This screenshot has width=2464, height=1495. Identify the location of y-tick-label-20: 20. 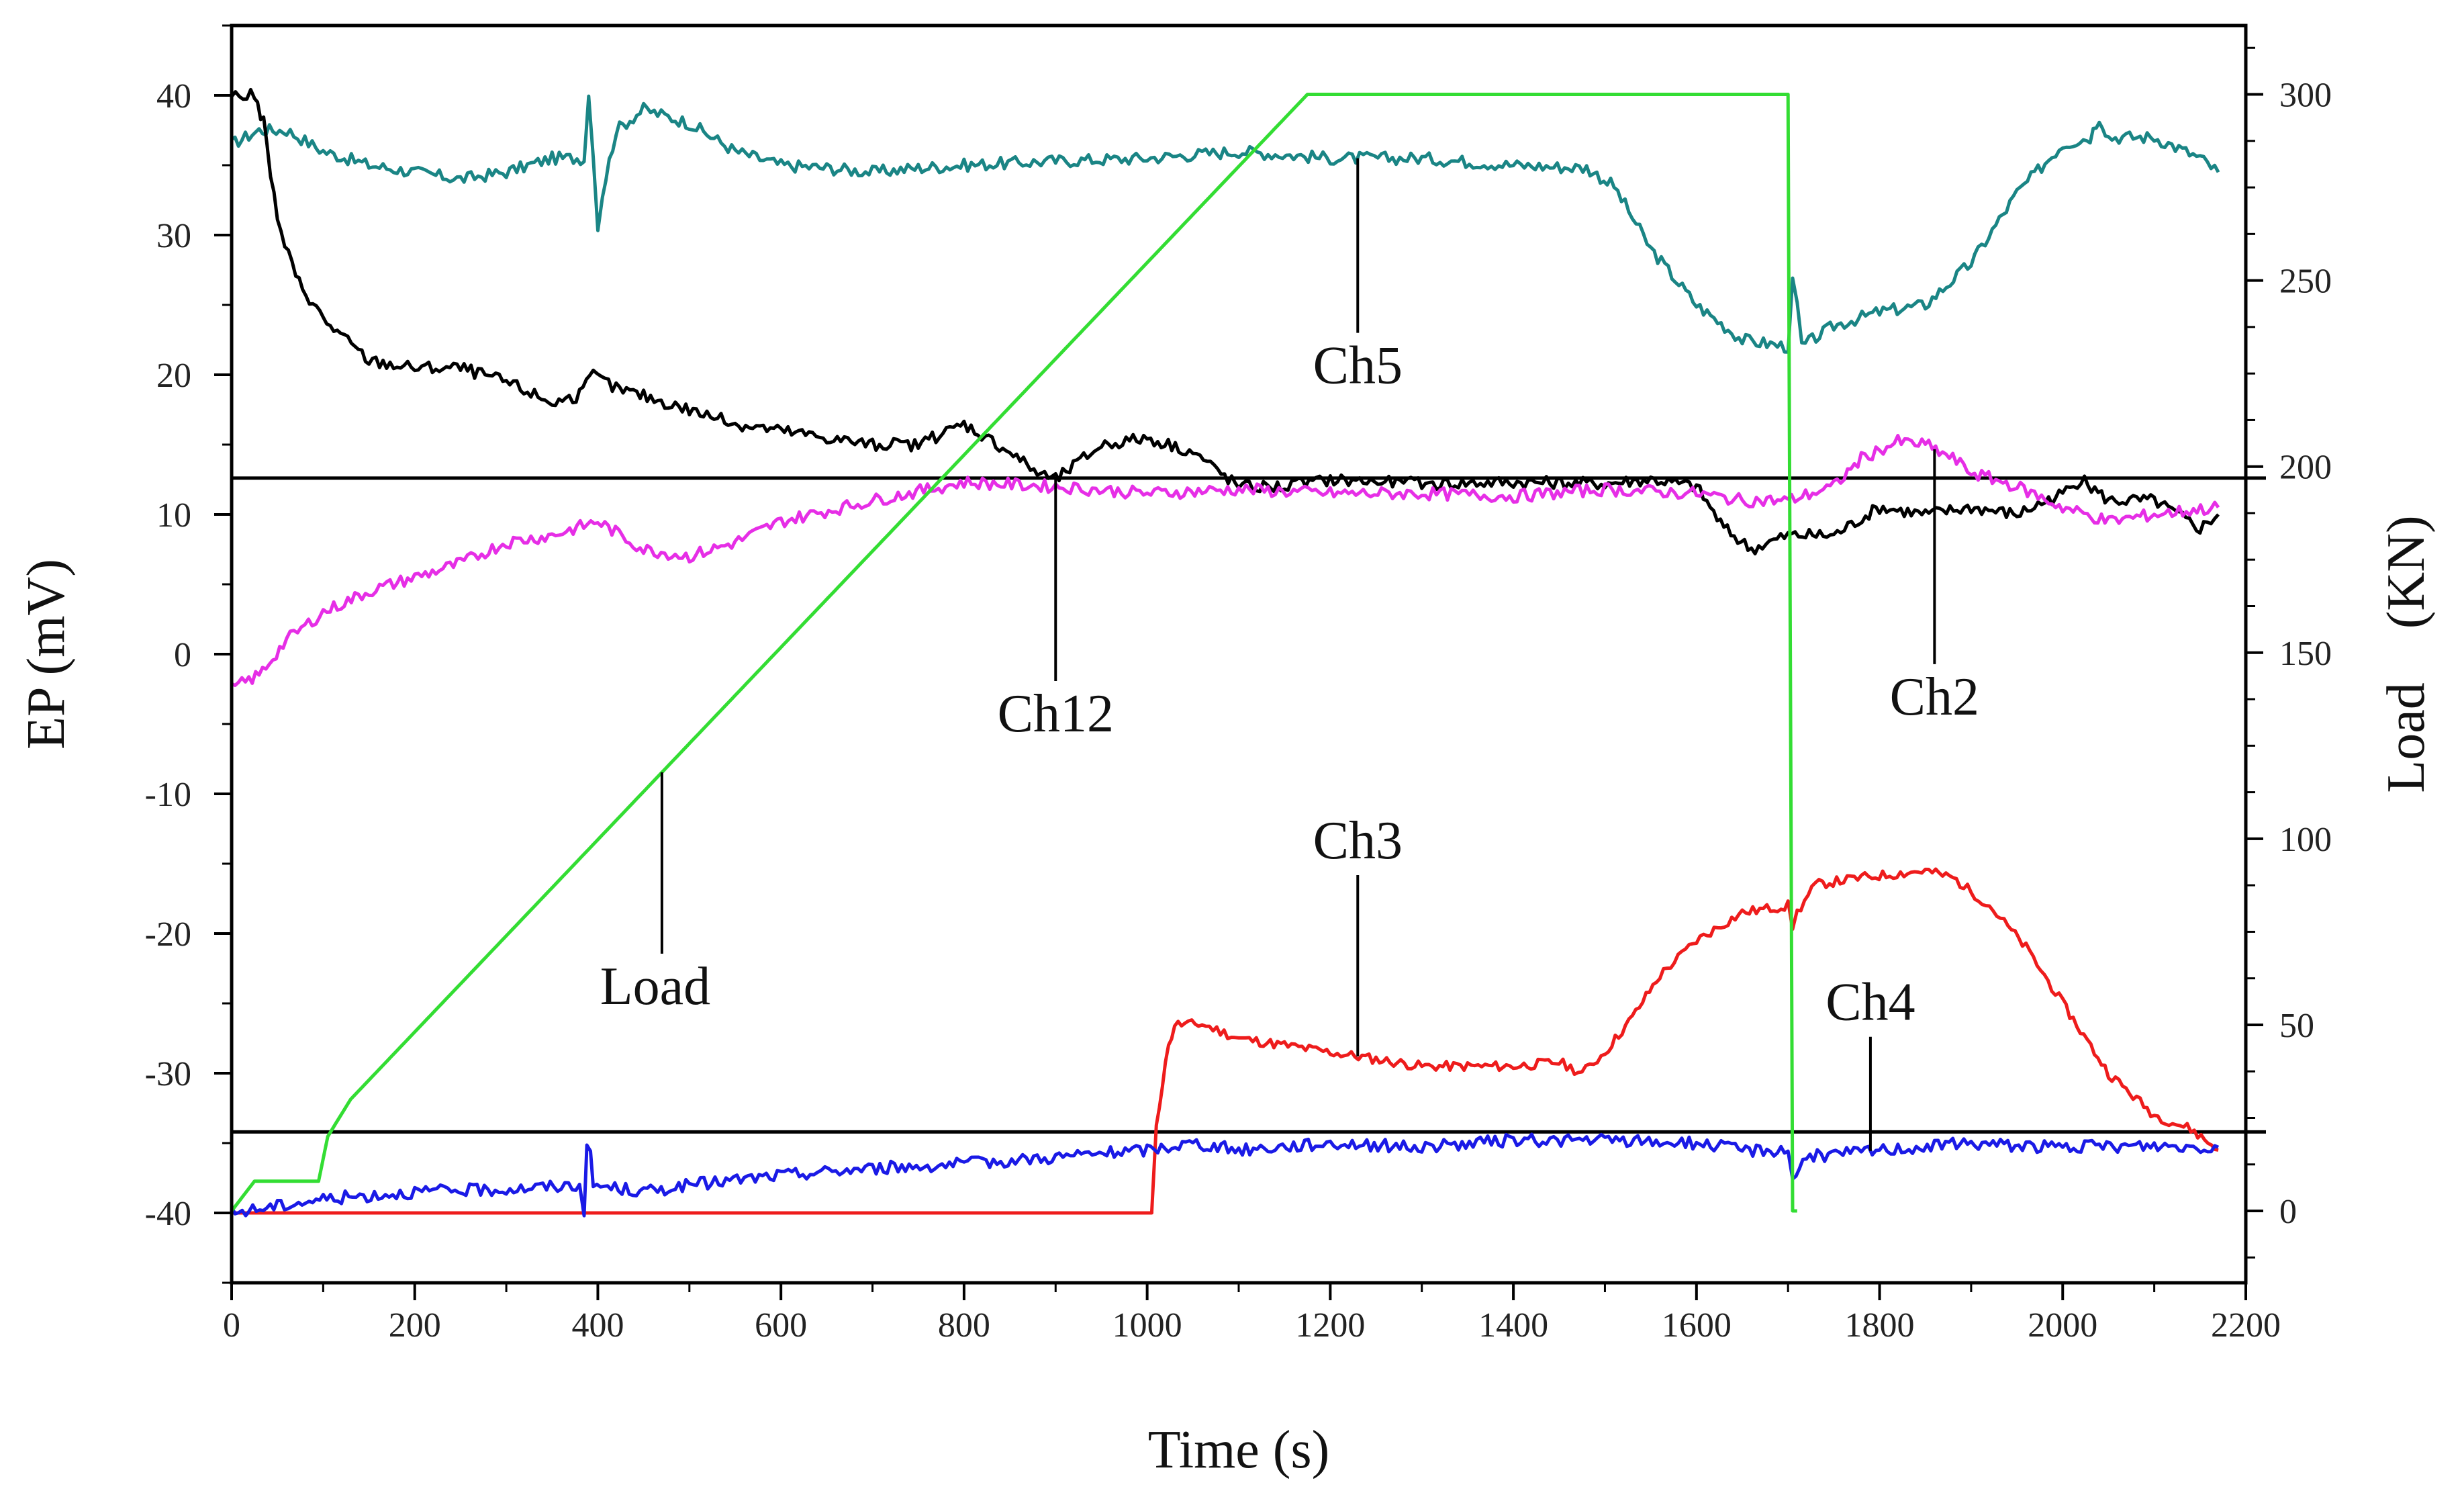
(174, 376).